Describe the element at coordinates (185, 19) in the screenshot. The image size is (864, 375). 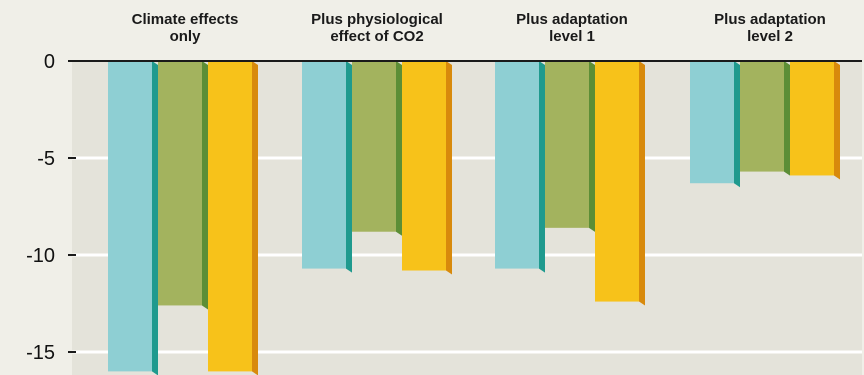
I see `category-label-1-line-1: Climate effects` at that location.